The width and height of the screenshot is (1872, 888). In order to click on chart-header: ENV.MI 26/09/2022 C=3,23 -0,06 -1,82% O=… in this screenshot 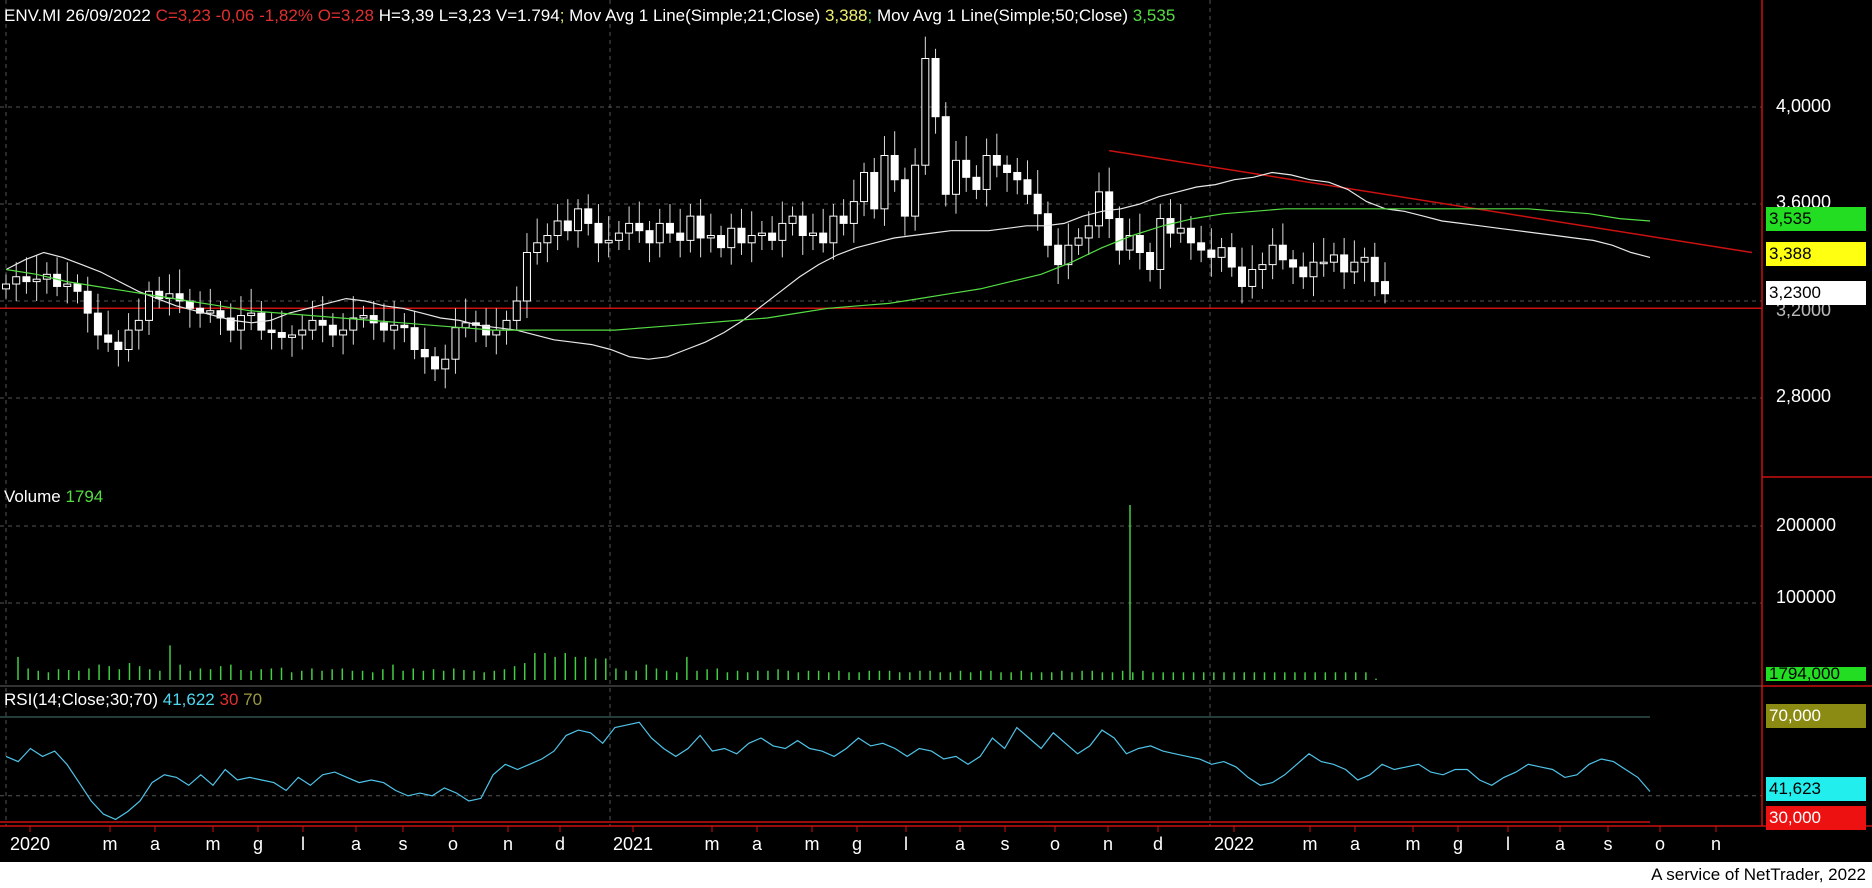, I will do `click(589, 16)`.